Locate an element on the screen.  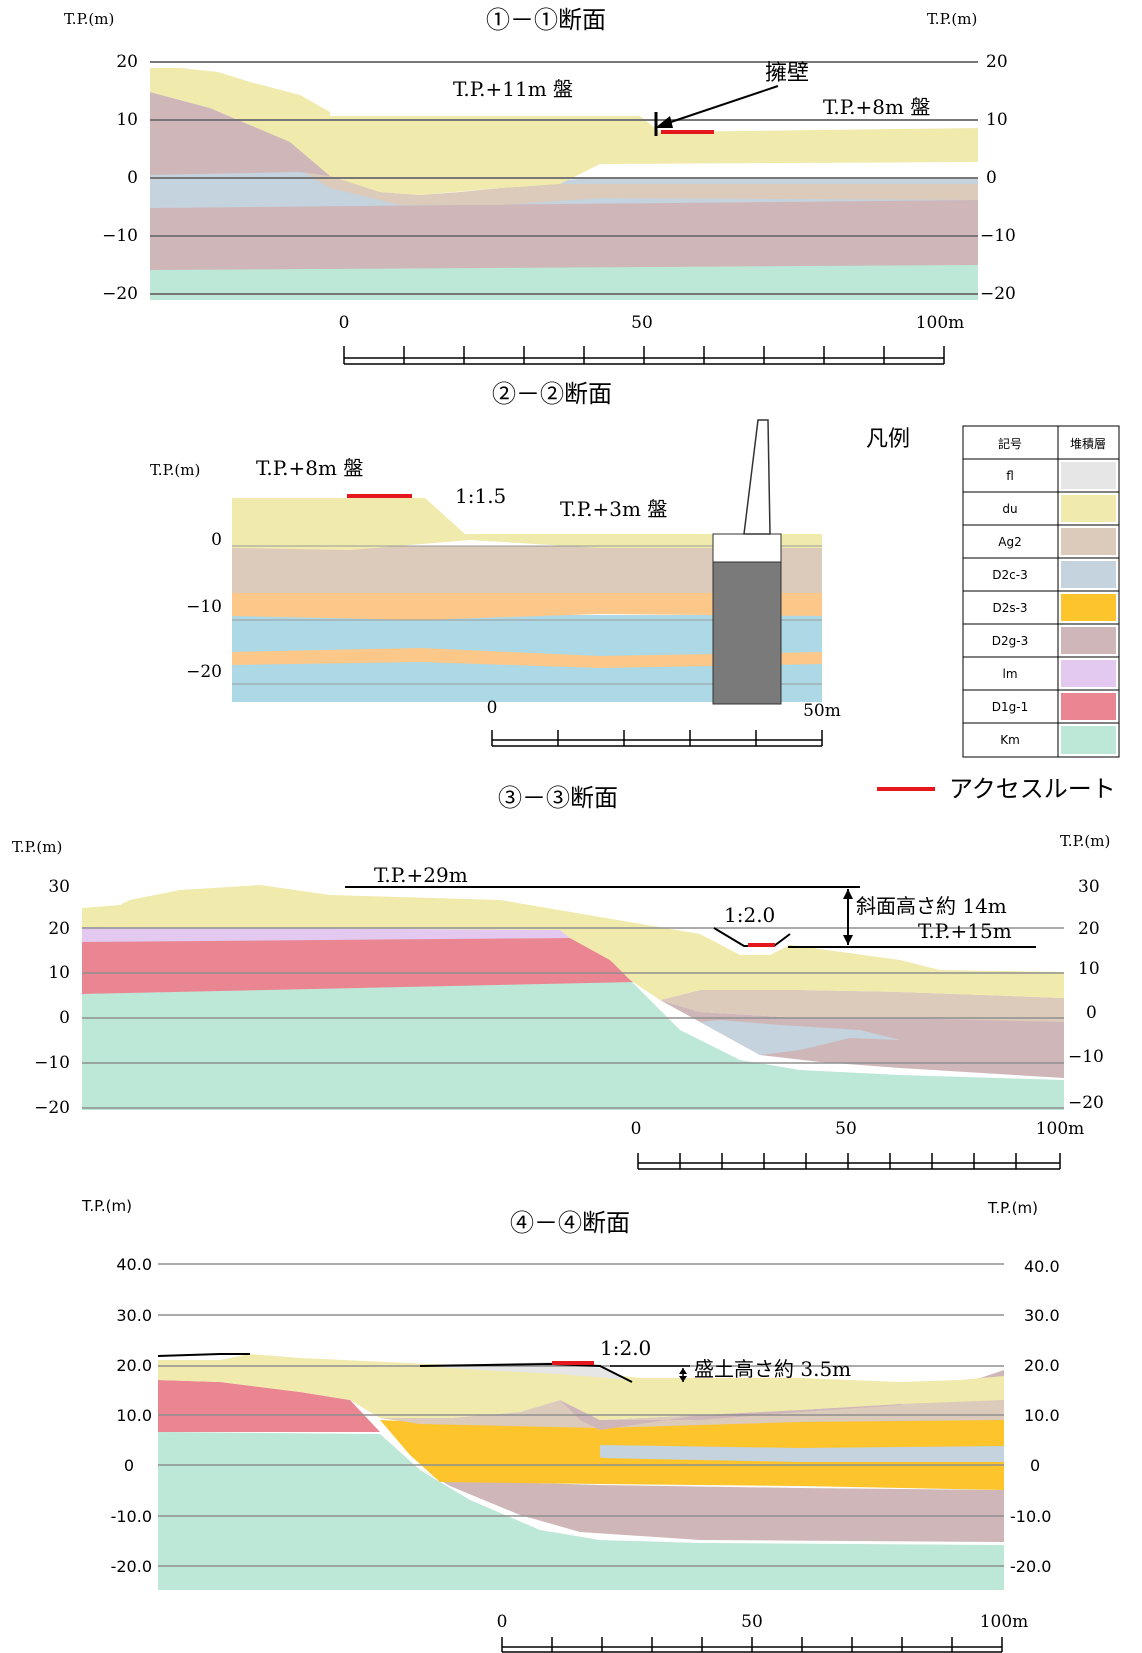
legend-symbol: du is located at coordinates (1009, 509).